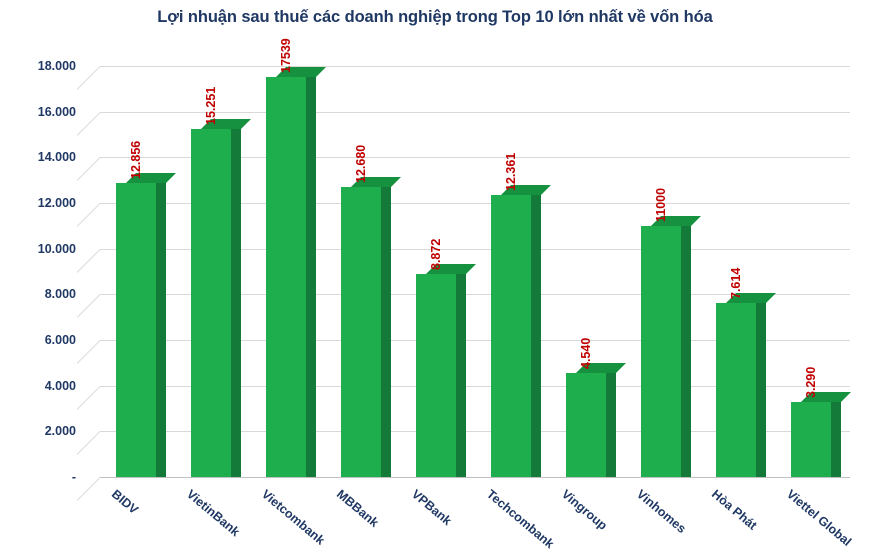 The width and height of the screenshot is (870, 560). Describe the element at coordinates (292, 517) in the screenshot. I see `x-axis-category-label: Vietcombank` at that location.